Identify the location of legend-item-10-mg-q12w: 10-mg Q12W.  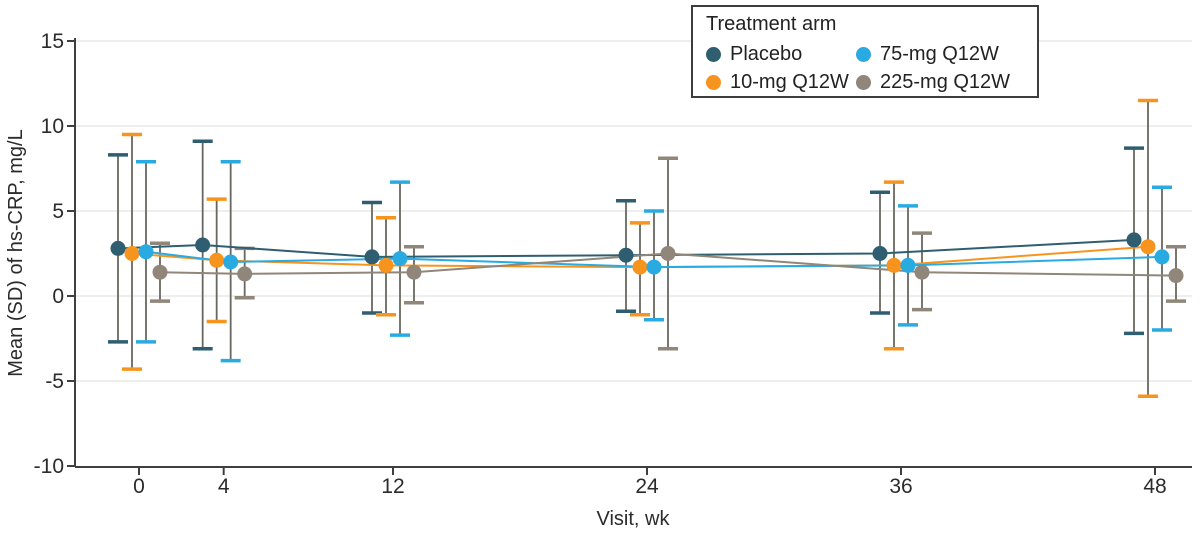
(781, 82).